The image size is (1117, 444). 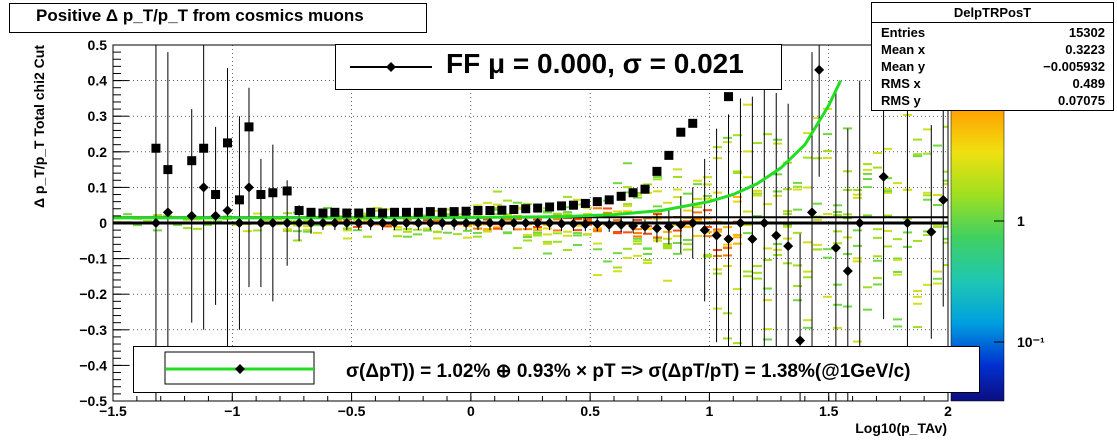 What do you see at coordinates (98, 152) in the screenshot?
I see `y-tick-label: 0.2` at bounding box center [98, 152].